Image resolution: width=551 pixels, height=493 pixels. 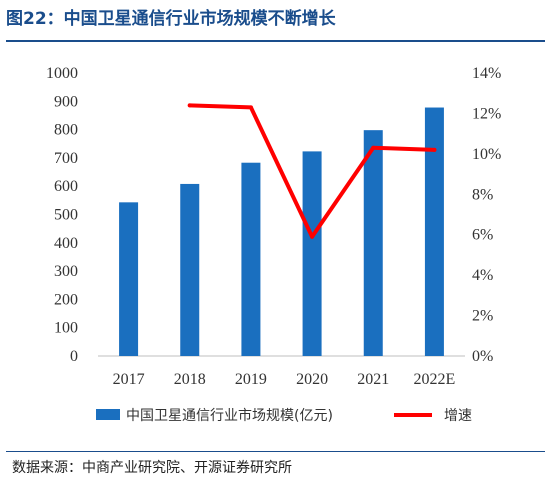 What do you see at coordinates (171, 19) in the screenshot?
I see `chart-title: 图22：中国卫星通信行业市场规模不断增长` at bounding box center [171, 19].